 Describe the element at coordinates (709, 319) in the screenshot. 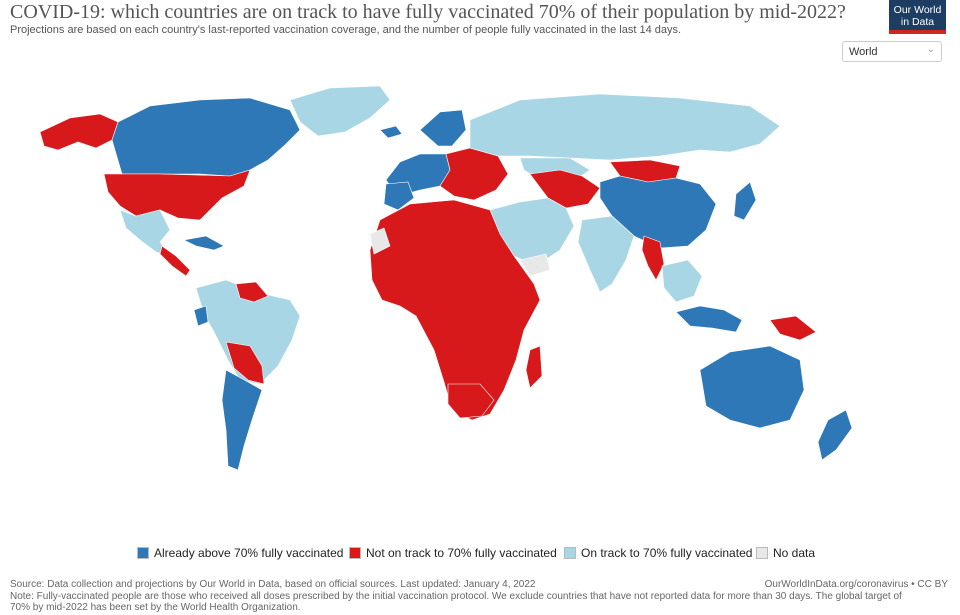

I see `region-indonesia-islands` at that location.